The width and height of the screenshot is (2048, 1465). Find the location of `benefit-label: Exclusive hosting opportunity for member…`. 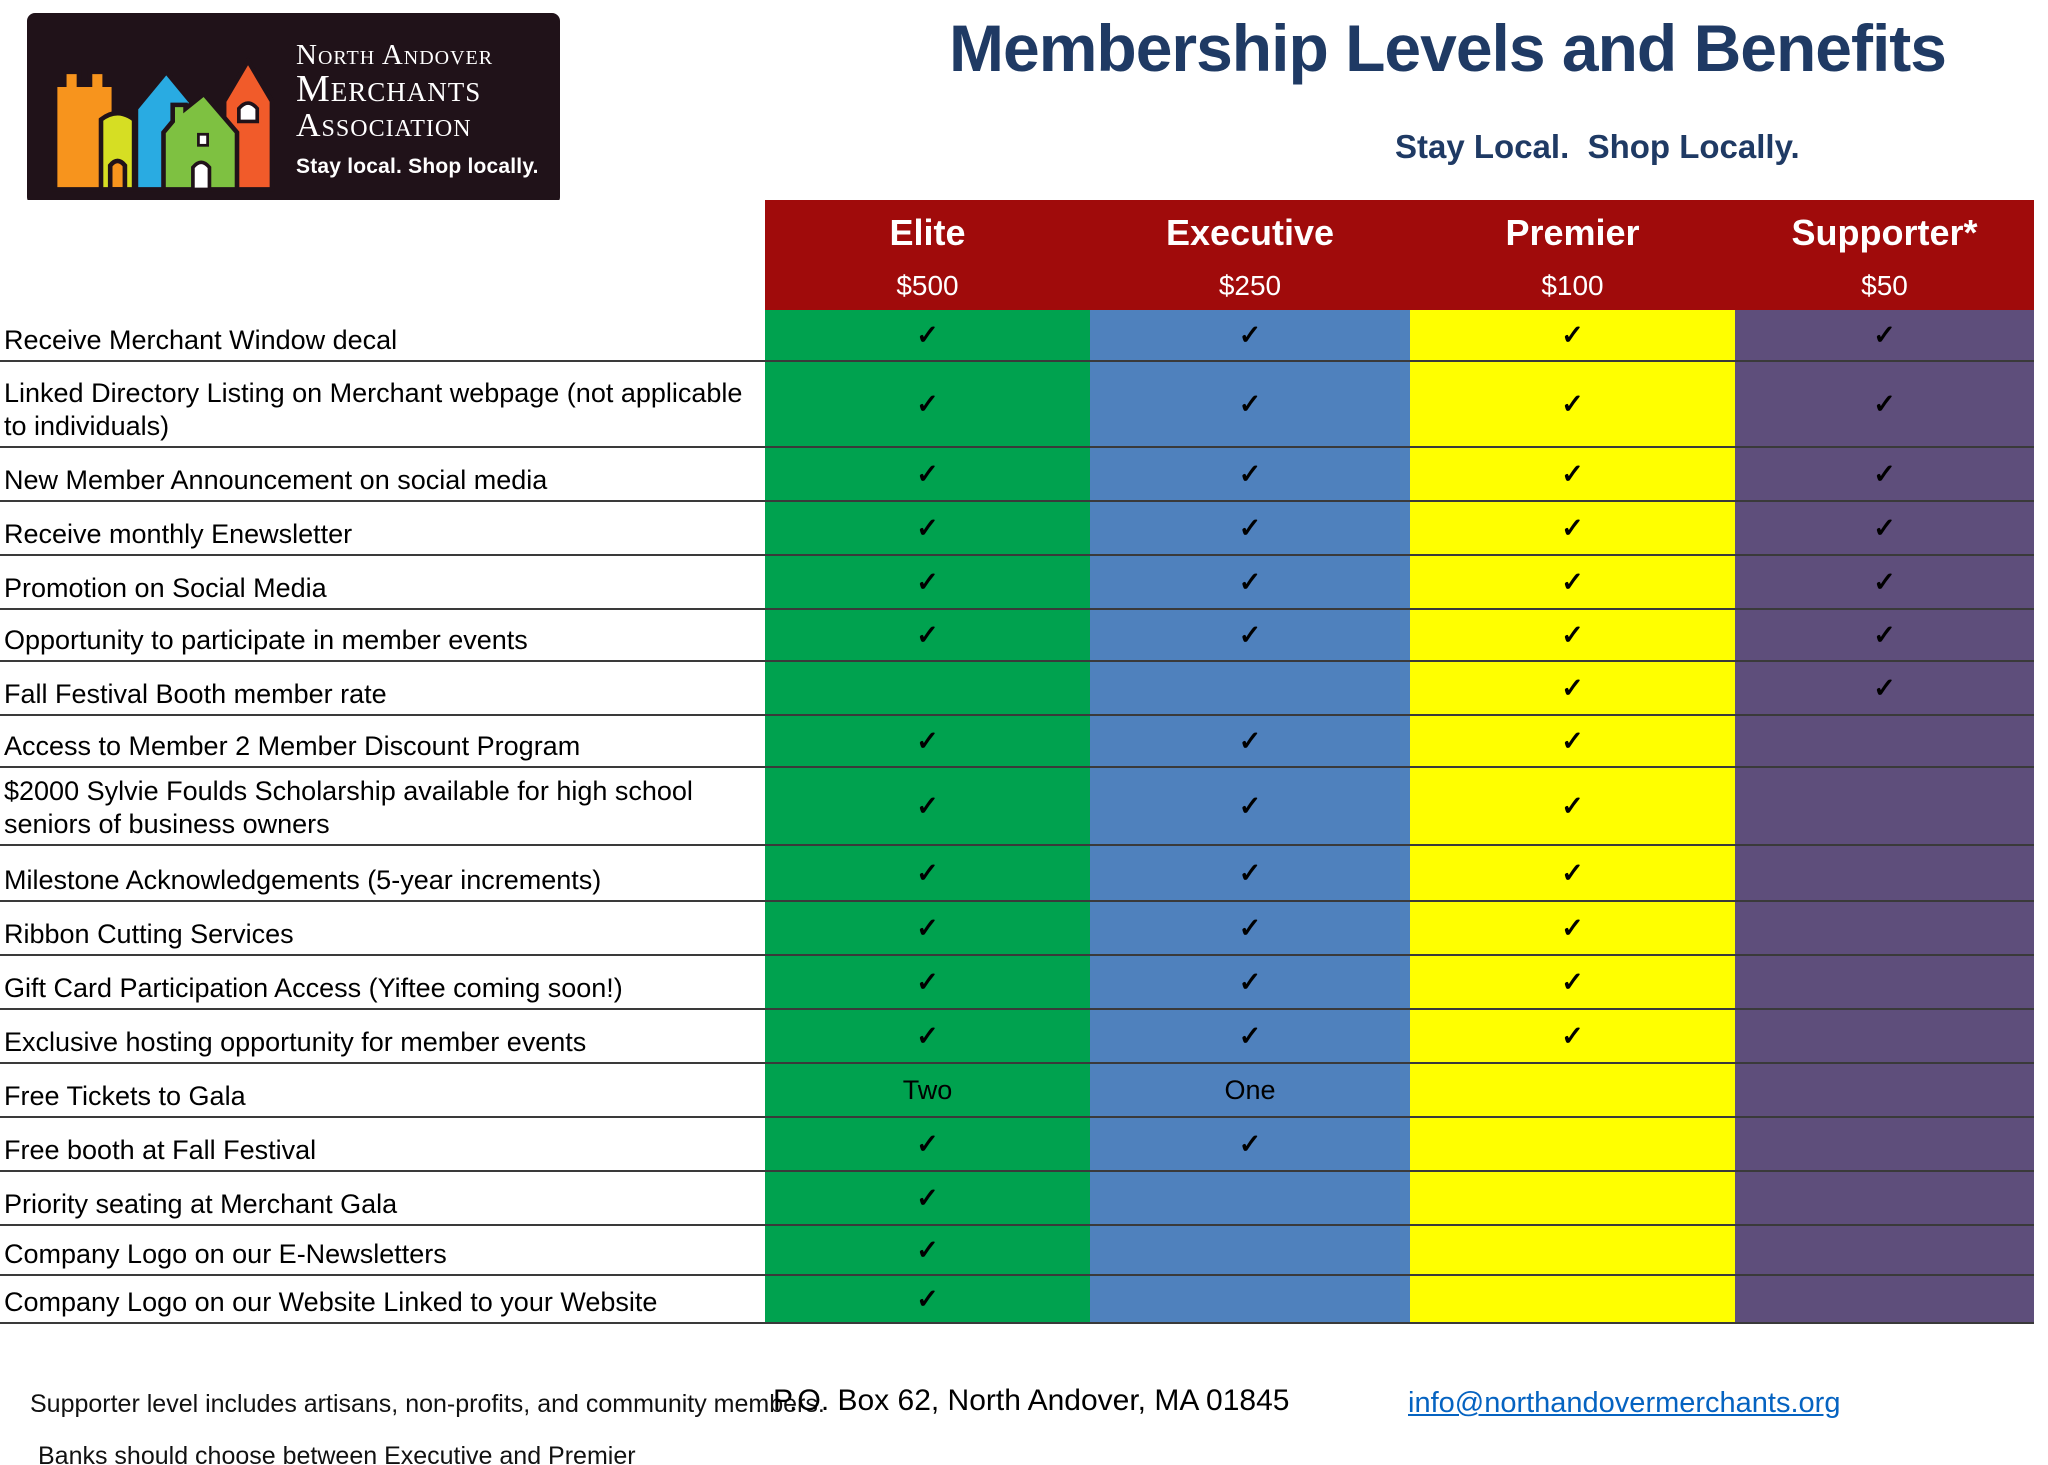

benefit-label: Exclusive hosting opportunity for member… is located at coordinates (382, 1037).